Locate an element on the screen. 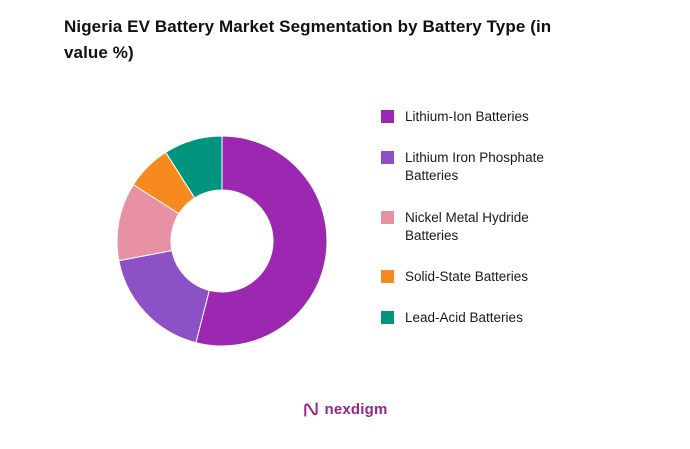 This screenshot has height=449, width=690. legend-label: Lithium-Ion Batteries is located at coordinates (467, 116).